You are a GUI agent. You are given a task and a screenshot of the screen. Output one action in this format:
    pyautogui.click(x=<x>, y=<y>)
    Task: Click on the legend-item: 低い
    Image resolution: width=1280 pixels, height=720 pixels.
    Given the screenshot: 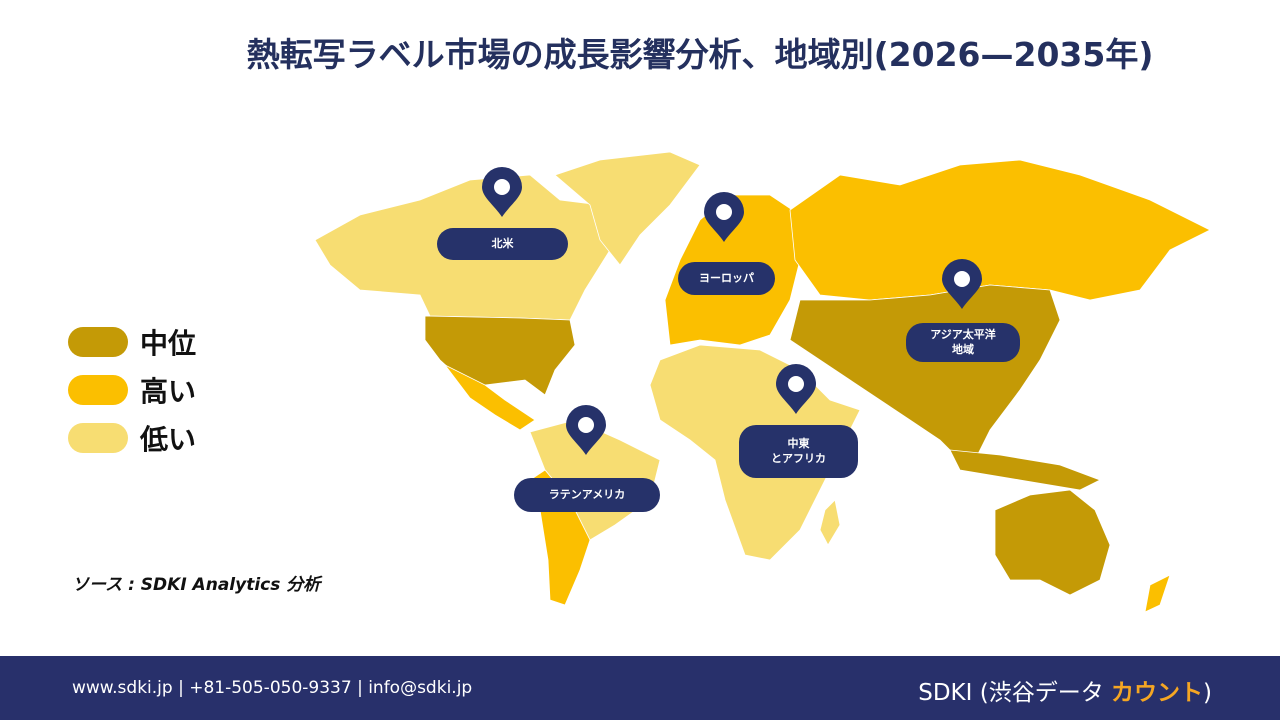 What is the action you would take?
    pyautogui.click(x=132, y=438)
    